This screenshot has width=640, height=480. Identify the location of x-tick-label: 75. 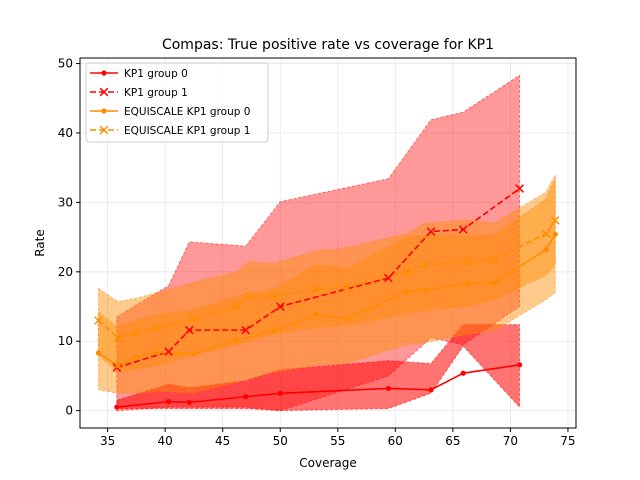
(567, 441).